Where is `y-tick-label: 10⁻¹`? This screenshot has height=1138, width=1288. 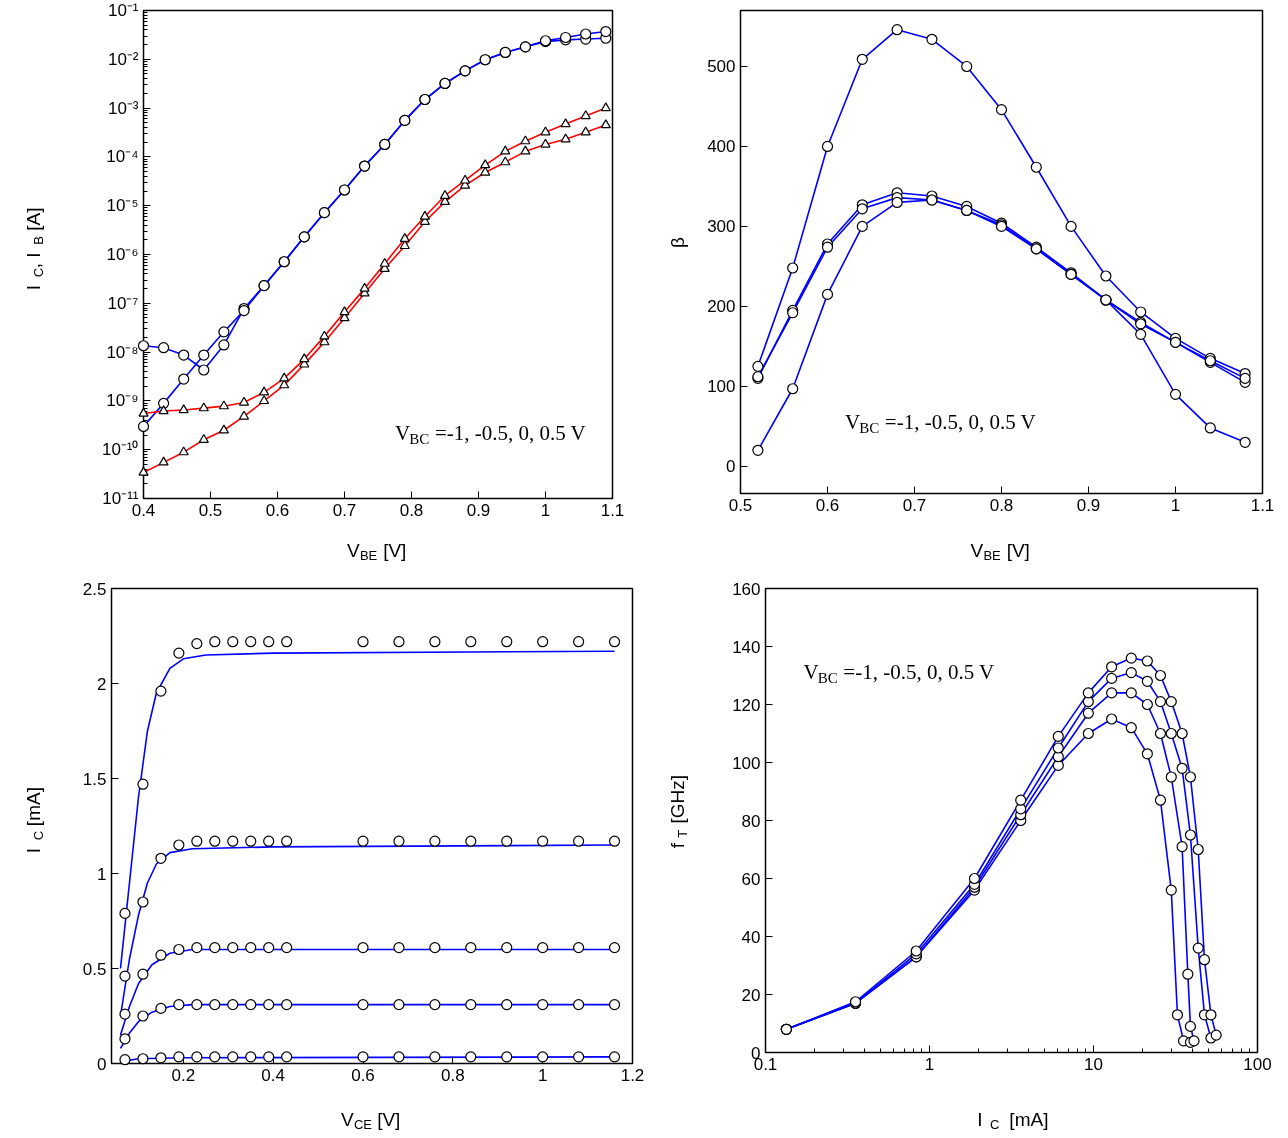 y-tick-label: 10⁻¹ is located at coordinates (123, 10).